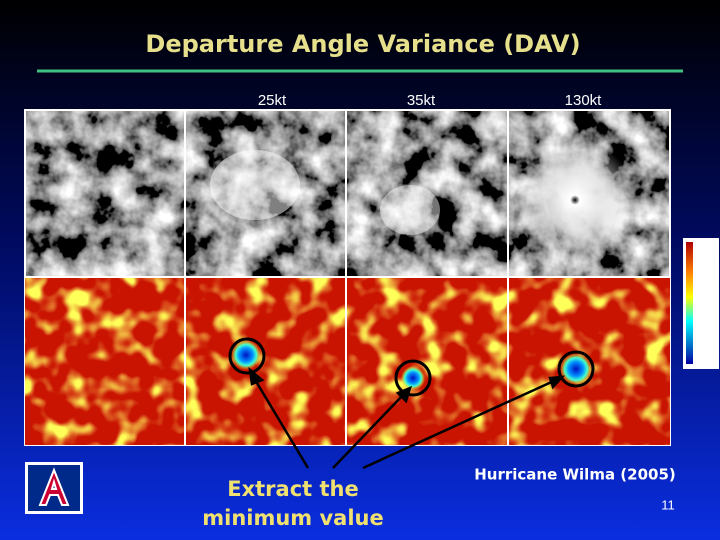  Describe the element at coordinates (584, 100) in the screenshot. I see `column-label: 130kt` at that location.